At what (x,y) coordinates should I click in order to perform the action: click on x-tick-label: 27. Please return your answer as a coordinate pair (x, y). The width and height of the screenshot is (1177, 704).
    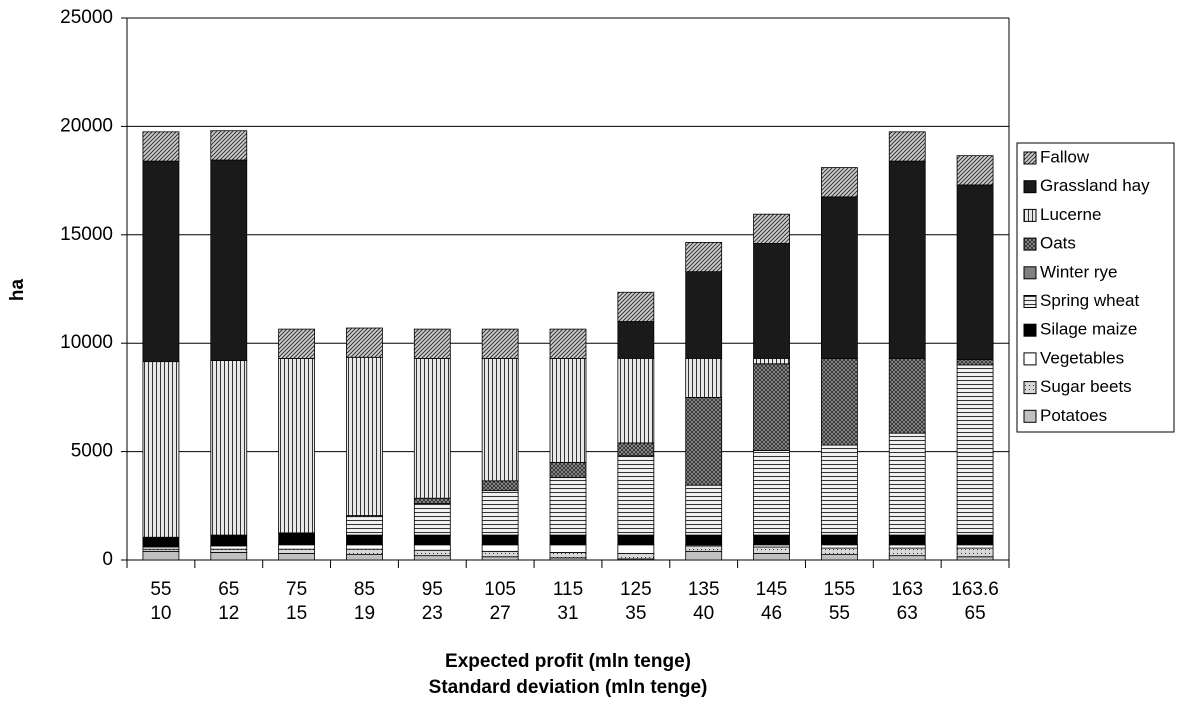
    Looking at the image, I should click on (500, 613).